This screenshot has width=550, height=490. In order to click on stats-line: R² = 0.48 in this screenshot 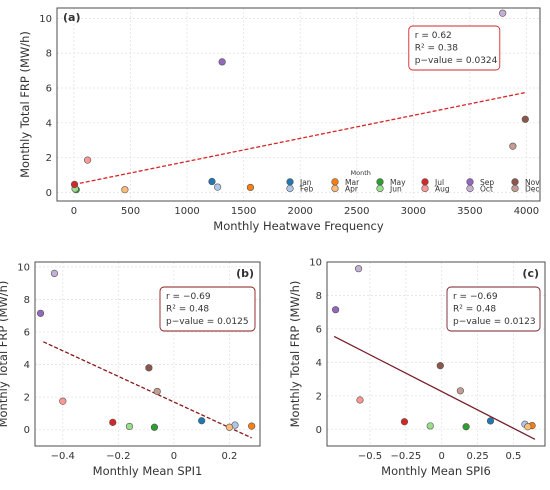, I will do `click(474, 310)`.